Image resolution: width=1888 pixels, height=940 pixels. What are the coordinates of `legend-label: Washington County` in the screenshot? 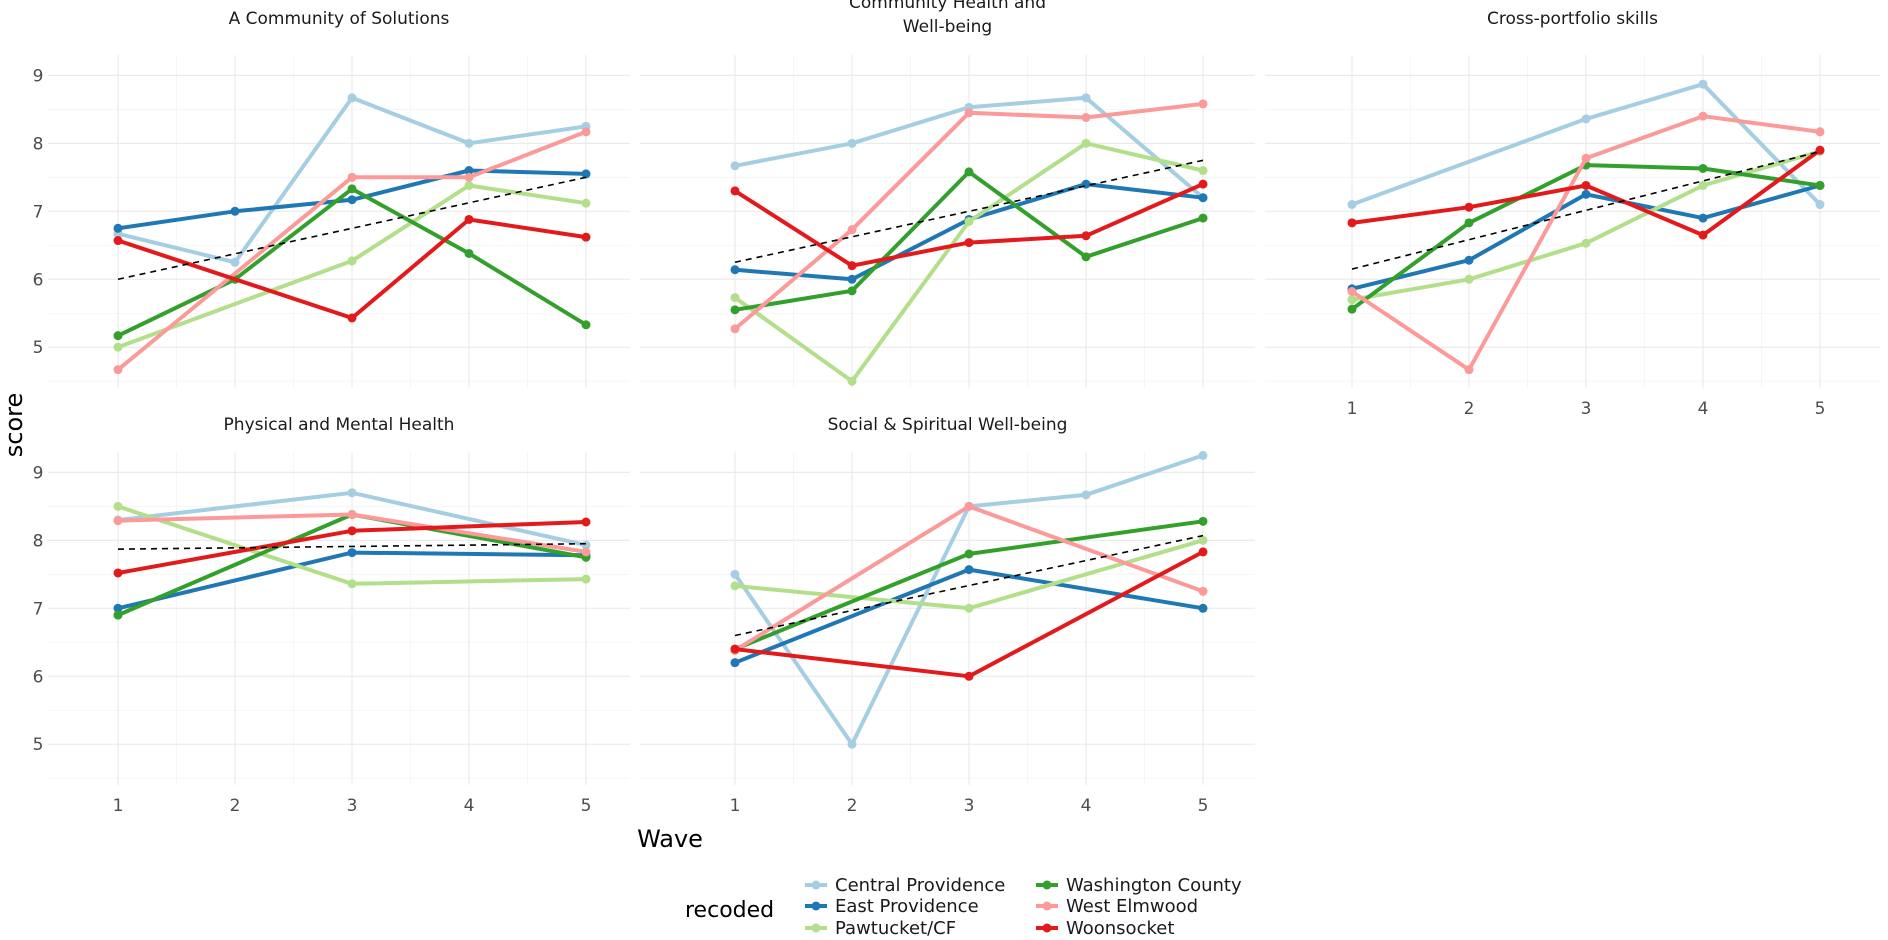 It's located at (1154, 885).